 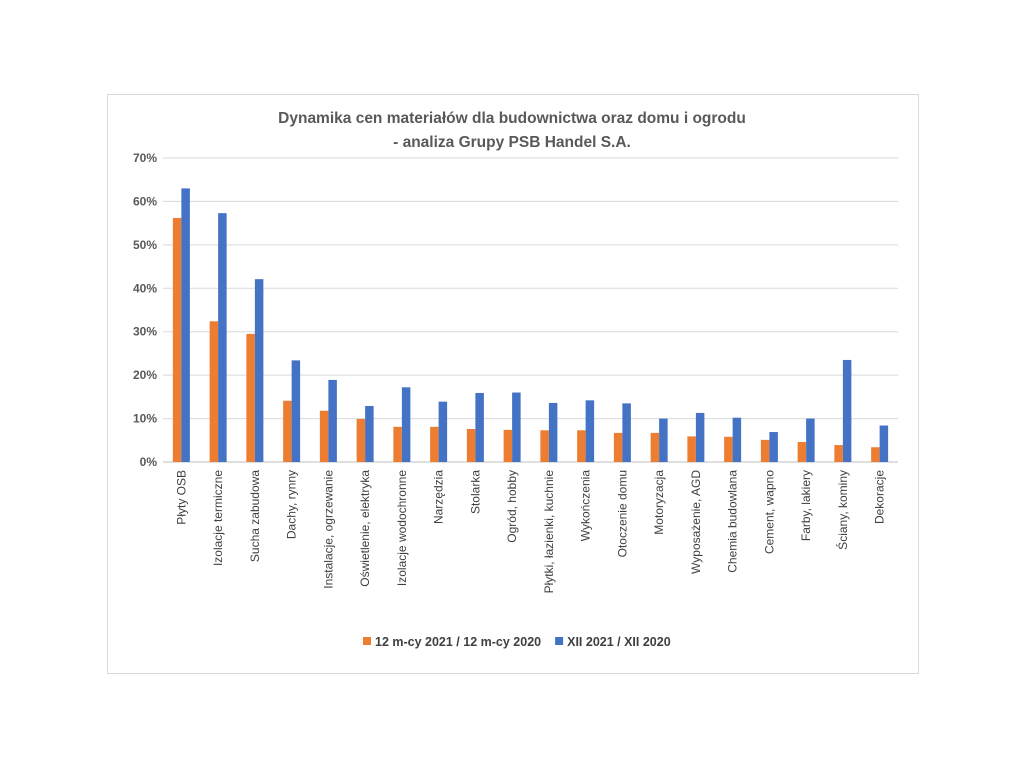 What do you see at coordinates (842, 510) in the screenshot?
I see `x-category-label: Ściany, kominy` at bounding box center [842, 510].